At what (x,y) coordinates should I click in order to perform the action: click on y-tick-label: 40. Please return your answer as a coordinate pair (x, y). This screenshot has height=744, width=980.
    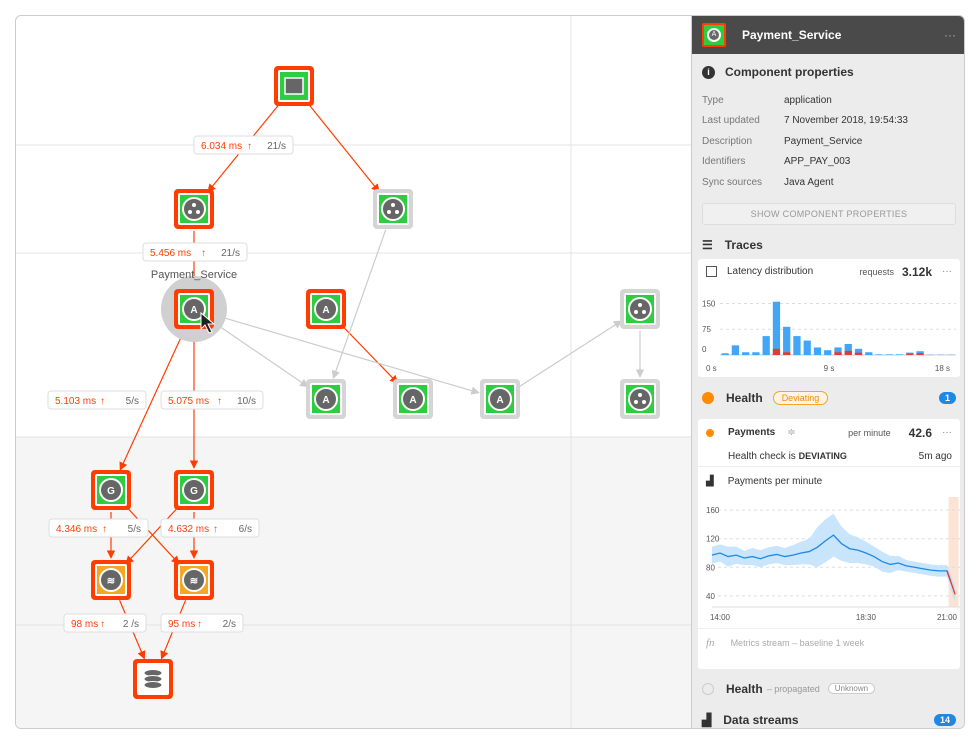
    Looking at the image, I should click on (710, 595).